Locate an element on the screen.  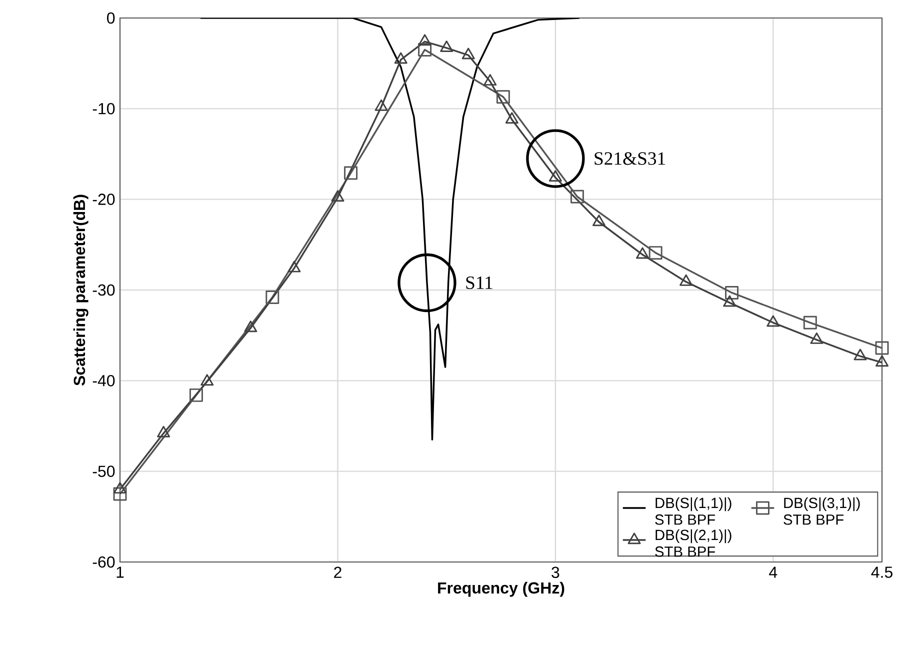
y-tick-label: -10 is located at coordinates (103, 108).